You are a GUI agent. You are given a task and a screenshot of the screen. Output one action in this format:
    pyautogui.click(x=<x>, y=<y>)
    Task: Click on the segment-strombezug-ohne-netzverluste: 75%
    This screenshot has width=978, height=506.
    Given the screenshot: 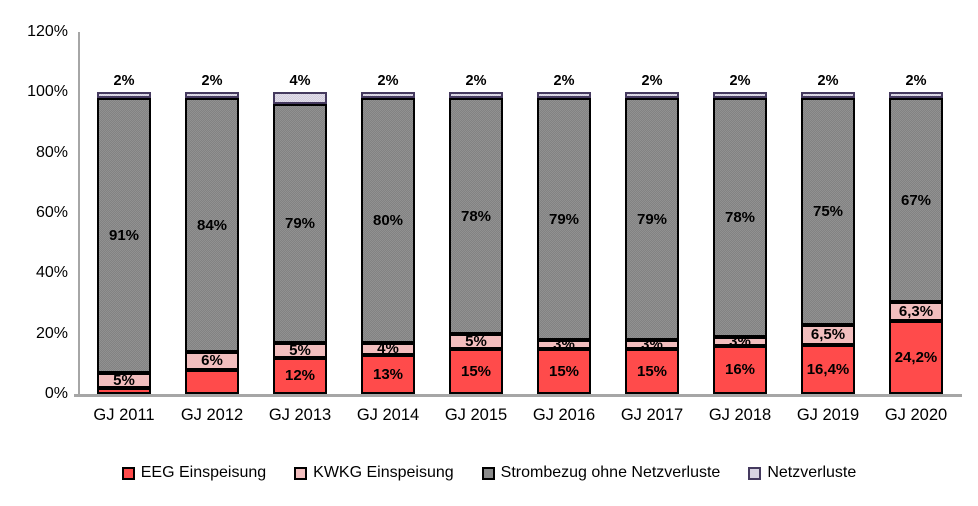 What is the action you would take?
    pyautogui.click(x=828, y=211)
    